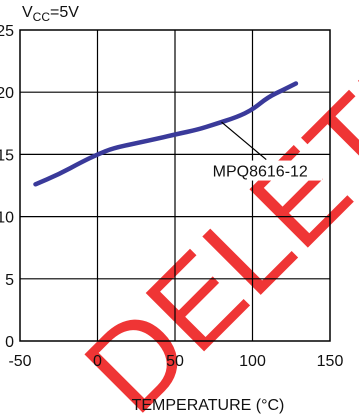 The width and height of the screenshot is (359, 419). I want to click on x-axis-label: TEMPERATURE (°C), so click(208, 405).